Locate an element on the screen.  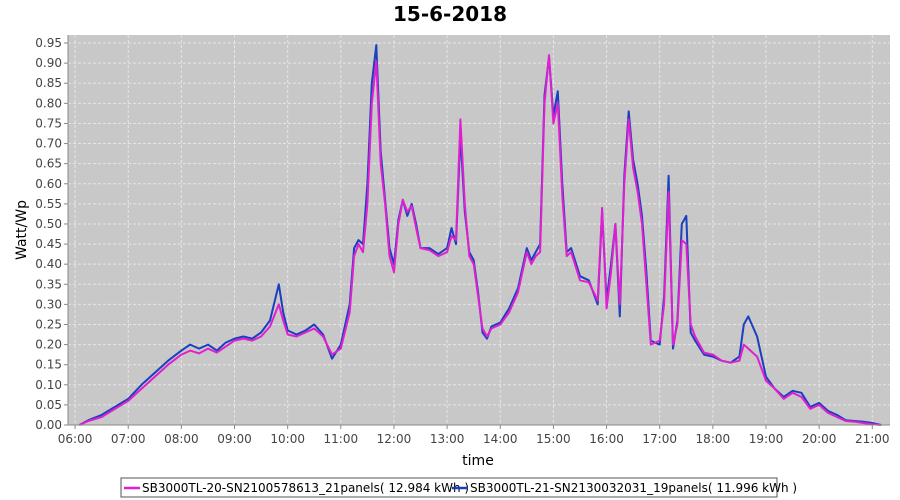
y-tick-label: 0.40 is located at coordinates (48, 264).